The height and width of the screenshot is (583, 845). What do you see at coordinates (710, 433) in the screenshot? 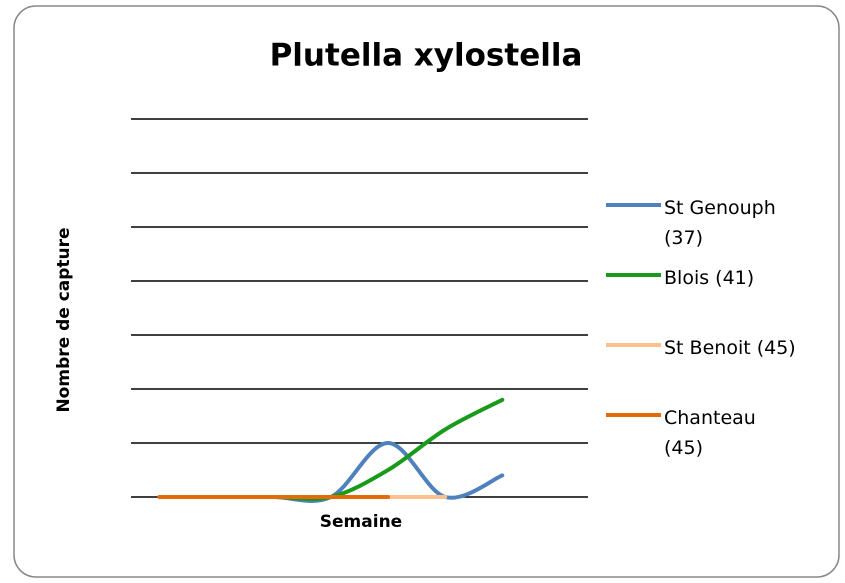
I see `legend-label: Chanteau (45)` at bounding box center [710, 433].